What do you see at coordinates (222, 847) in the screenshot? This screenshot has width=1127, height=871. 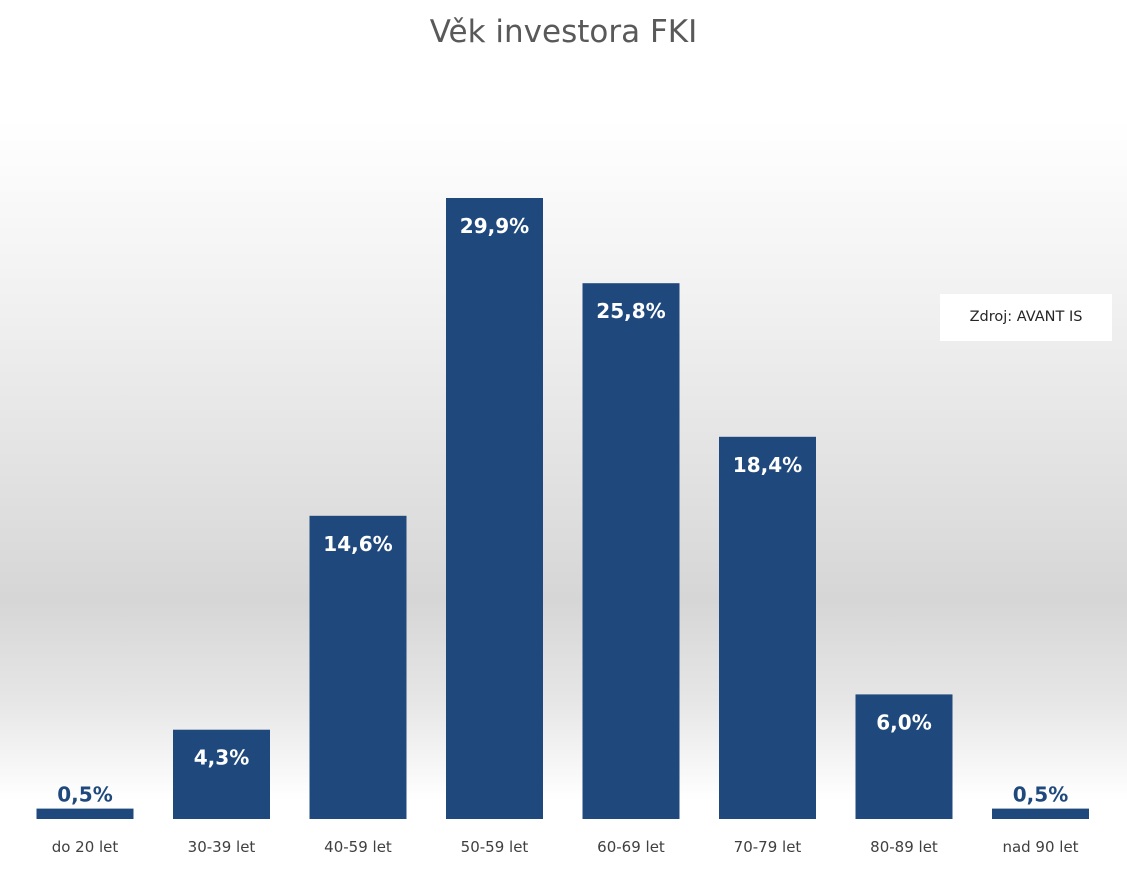 I see `category-label-2: 30-39 let` at bounding box center [222, 847].